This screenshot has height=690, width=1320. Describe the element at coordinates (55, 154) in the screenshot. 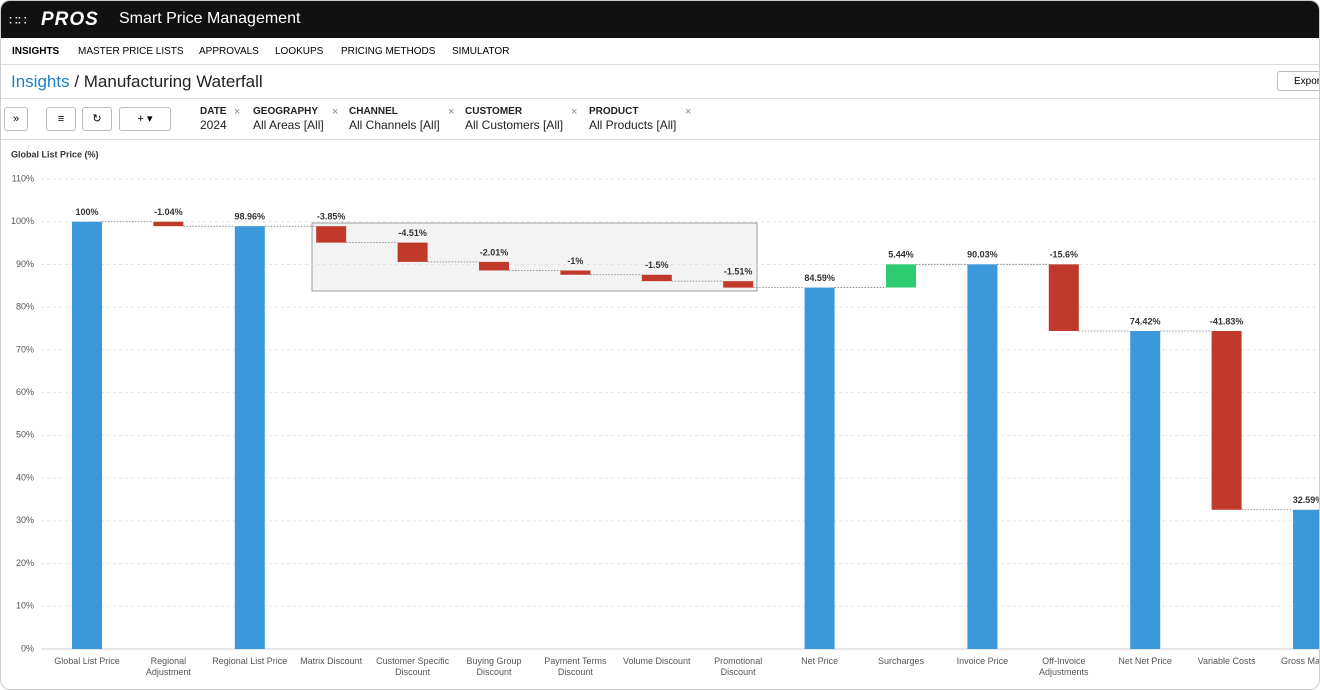

I see `y-axis-label: Global List Price (%)` at that location.